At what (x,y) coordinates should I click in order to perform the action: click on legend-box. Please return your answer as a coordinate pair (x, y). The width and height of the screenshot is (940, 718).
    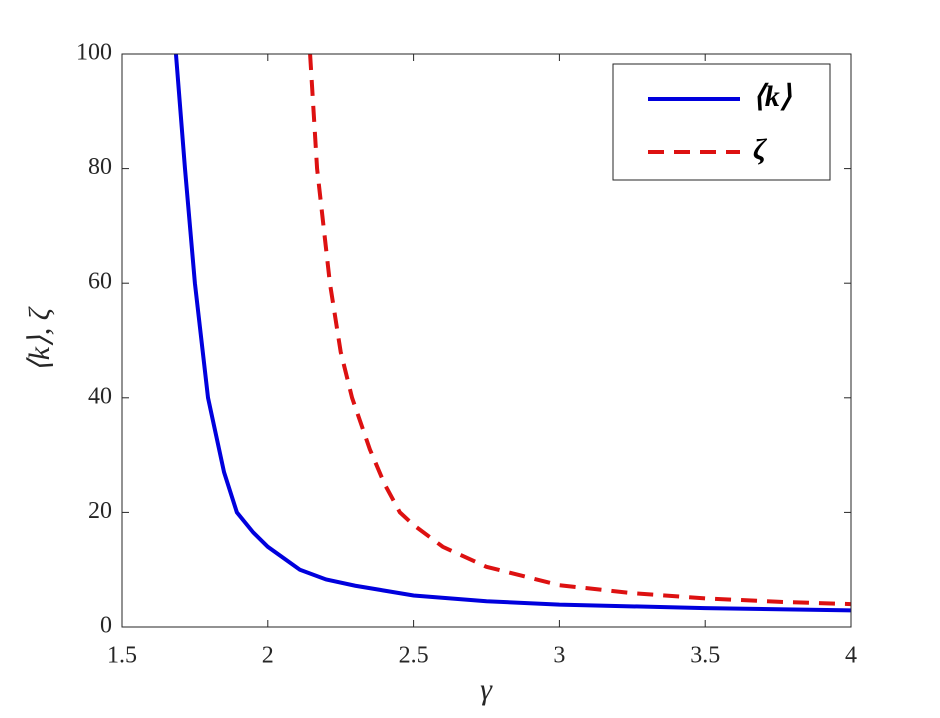
    Looking at the image, I should click on (721, 122).